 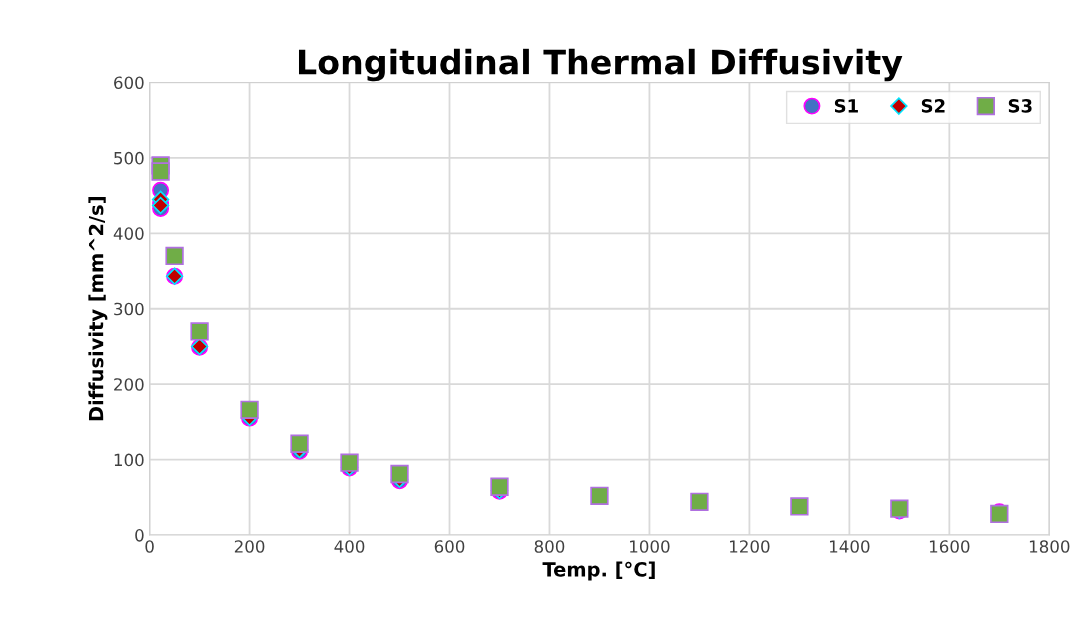 I want to click on y-tick-label: 400, so click(x=128, y=233).